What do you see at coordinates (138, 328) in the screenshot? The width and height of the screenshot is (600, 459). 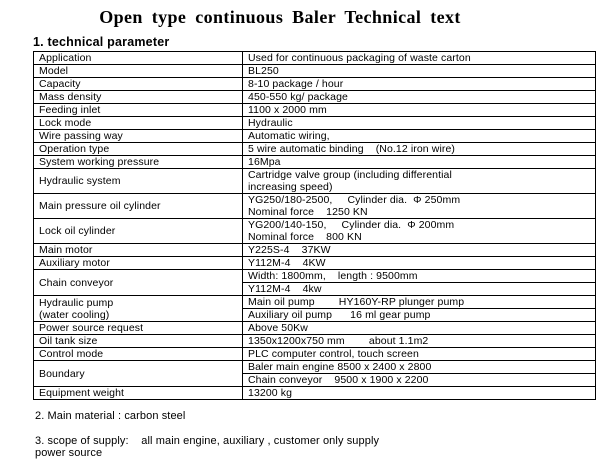 I see `param-label: Power source request` at bounding box center [138, 328].